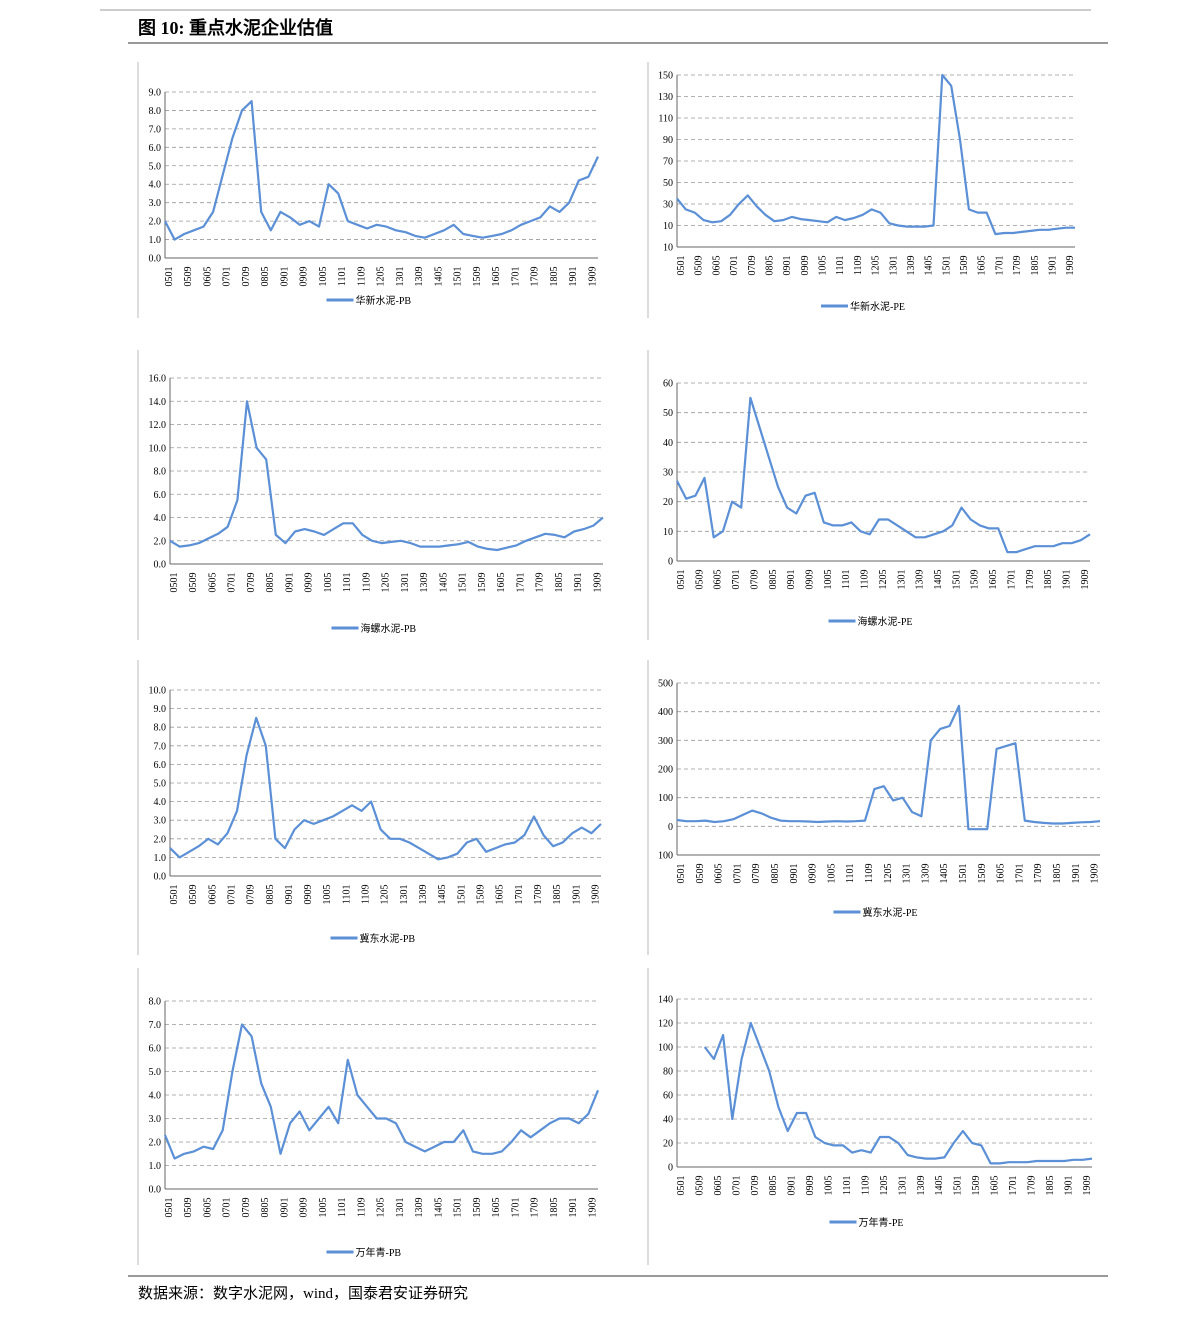 The width and height of the screenshot is (1191, 1321). I want to click on legend-label: 万年青-PB, so click(379, 1252).